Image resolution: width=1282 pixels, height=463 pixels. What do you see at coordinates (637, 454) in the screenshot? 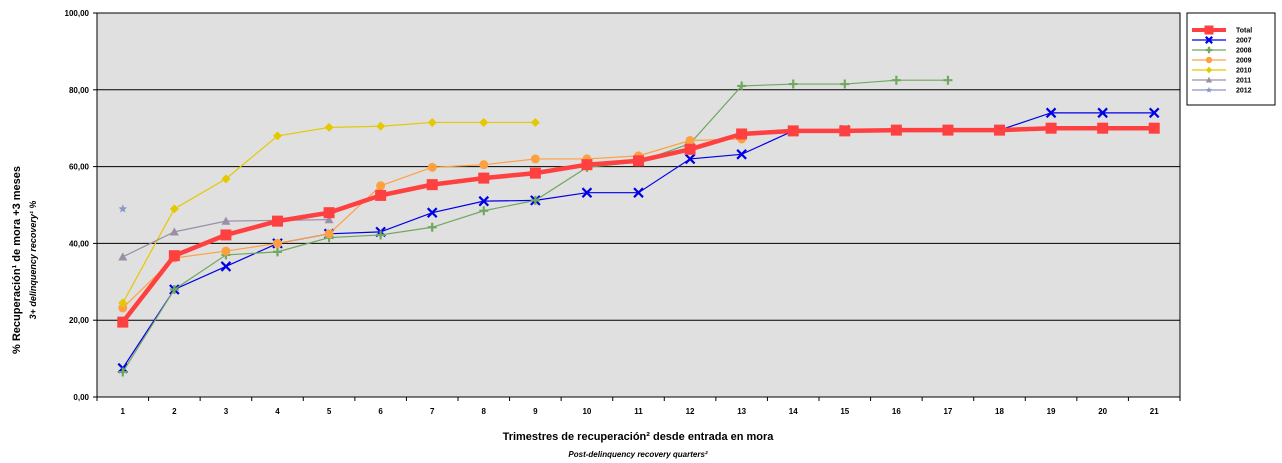
I see `x-axis-sublabel: Post-delinquency recovery quarters²` at bounding box center [637, 454].